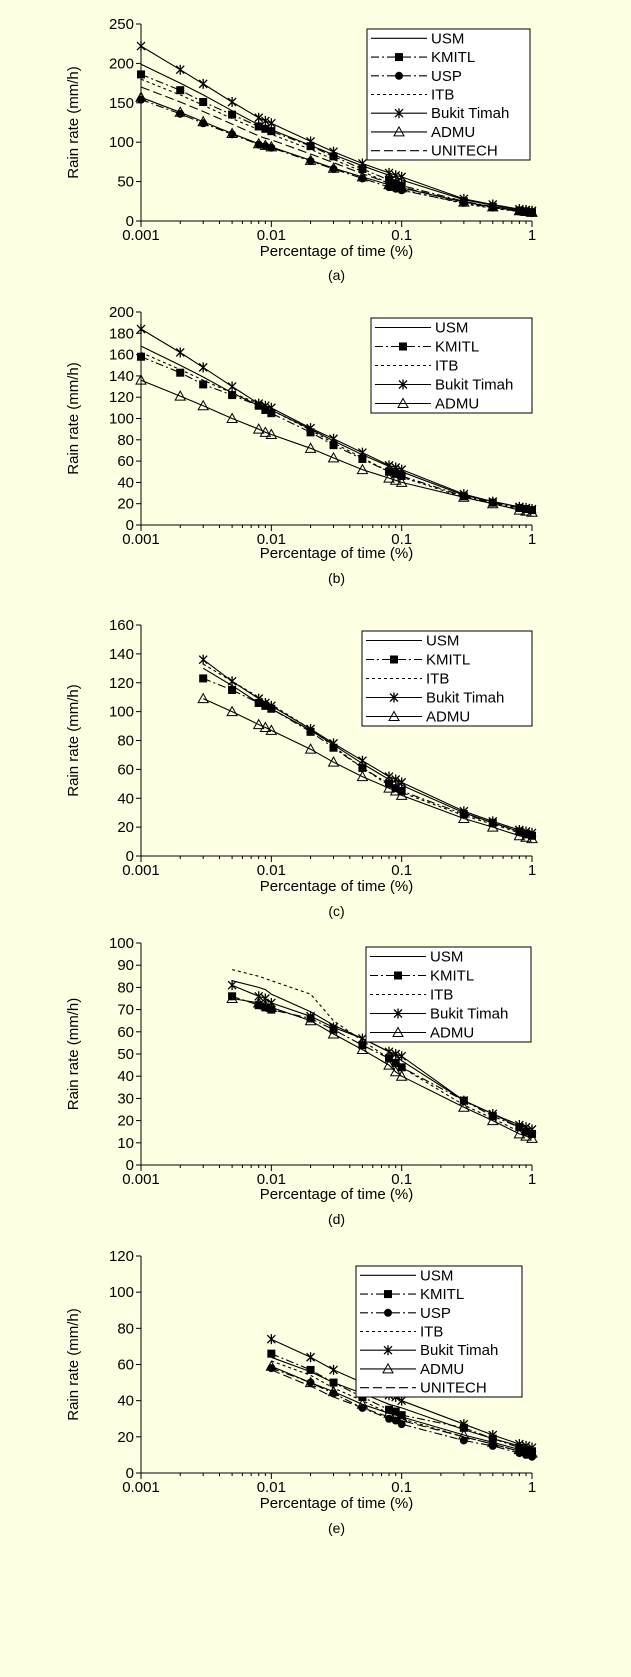  What do you see at coordinates (141, 1179) in the screenshot?
I see `chart-4-x-tick-label: 0.001` at bounding box center [141, 1179].